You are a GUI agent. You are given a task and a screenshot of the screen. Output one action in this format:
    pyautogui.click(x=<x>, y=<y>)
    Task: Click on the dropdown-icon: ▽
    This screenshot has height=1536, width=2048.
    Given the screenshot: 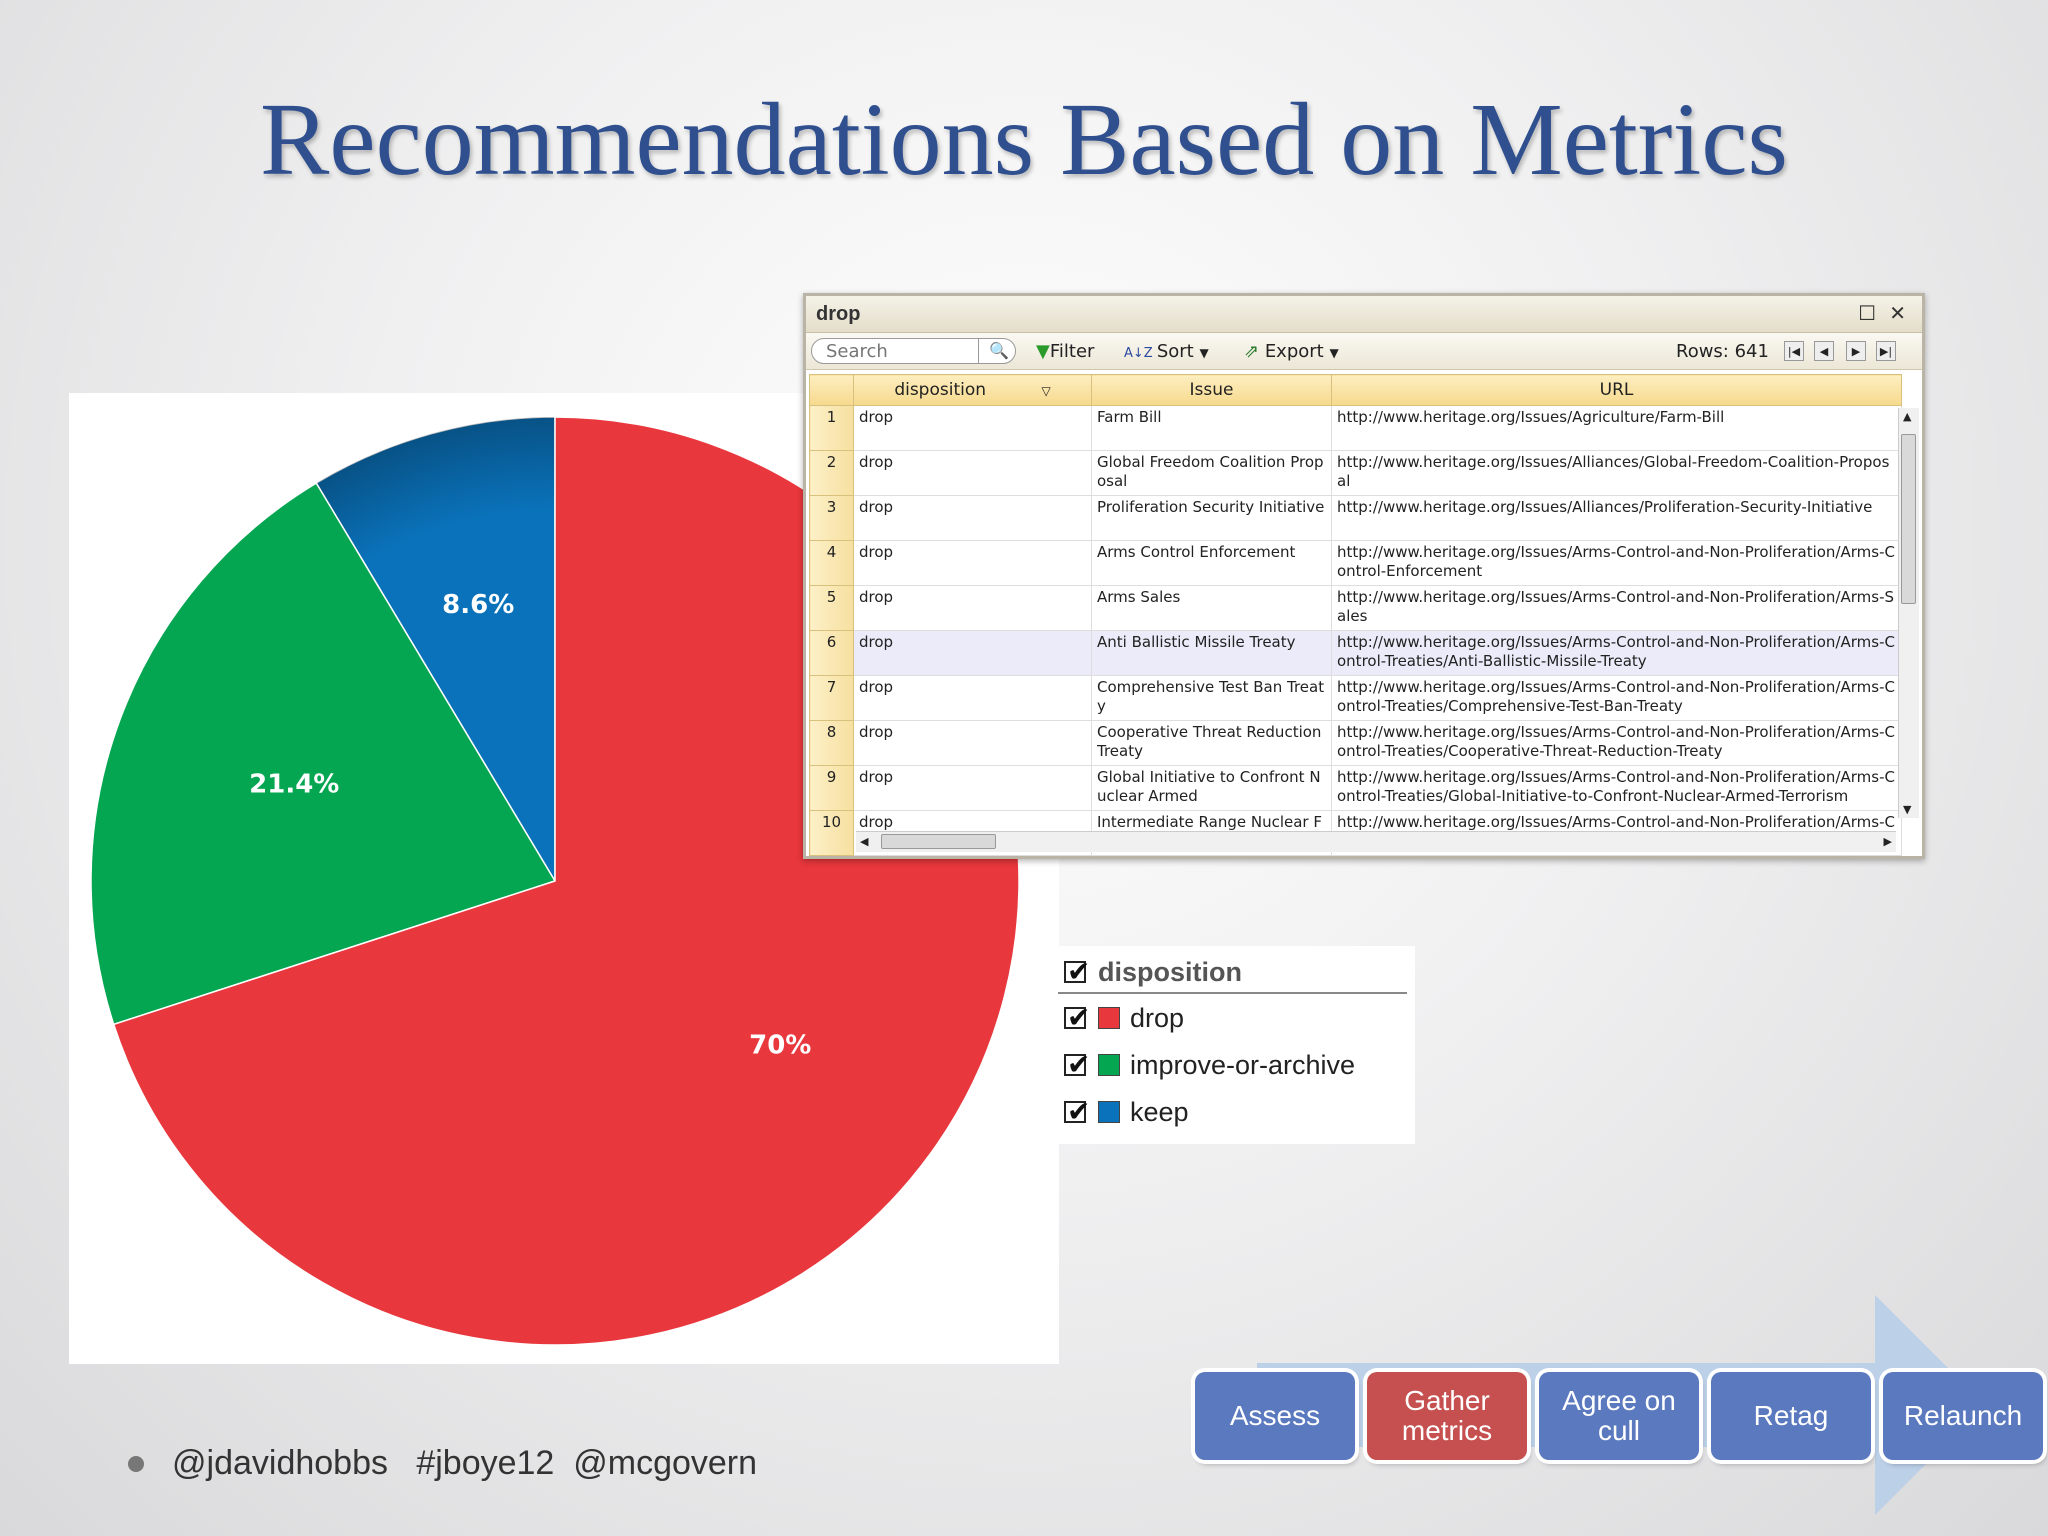 What is the action you would take?
    pyautogui.click(x=1046, y=391)
    